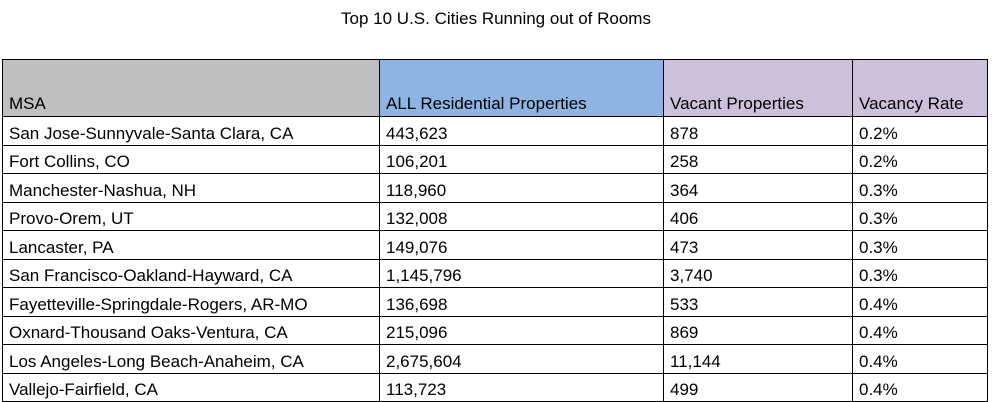 The image size is (992, 402). I want to click on cell-msa: Fayetteville-Springdale-Rogers, AR-MO, so click(191, 302).